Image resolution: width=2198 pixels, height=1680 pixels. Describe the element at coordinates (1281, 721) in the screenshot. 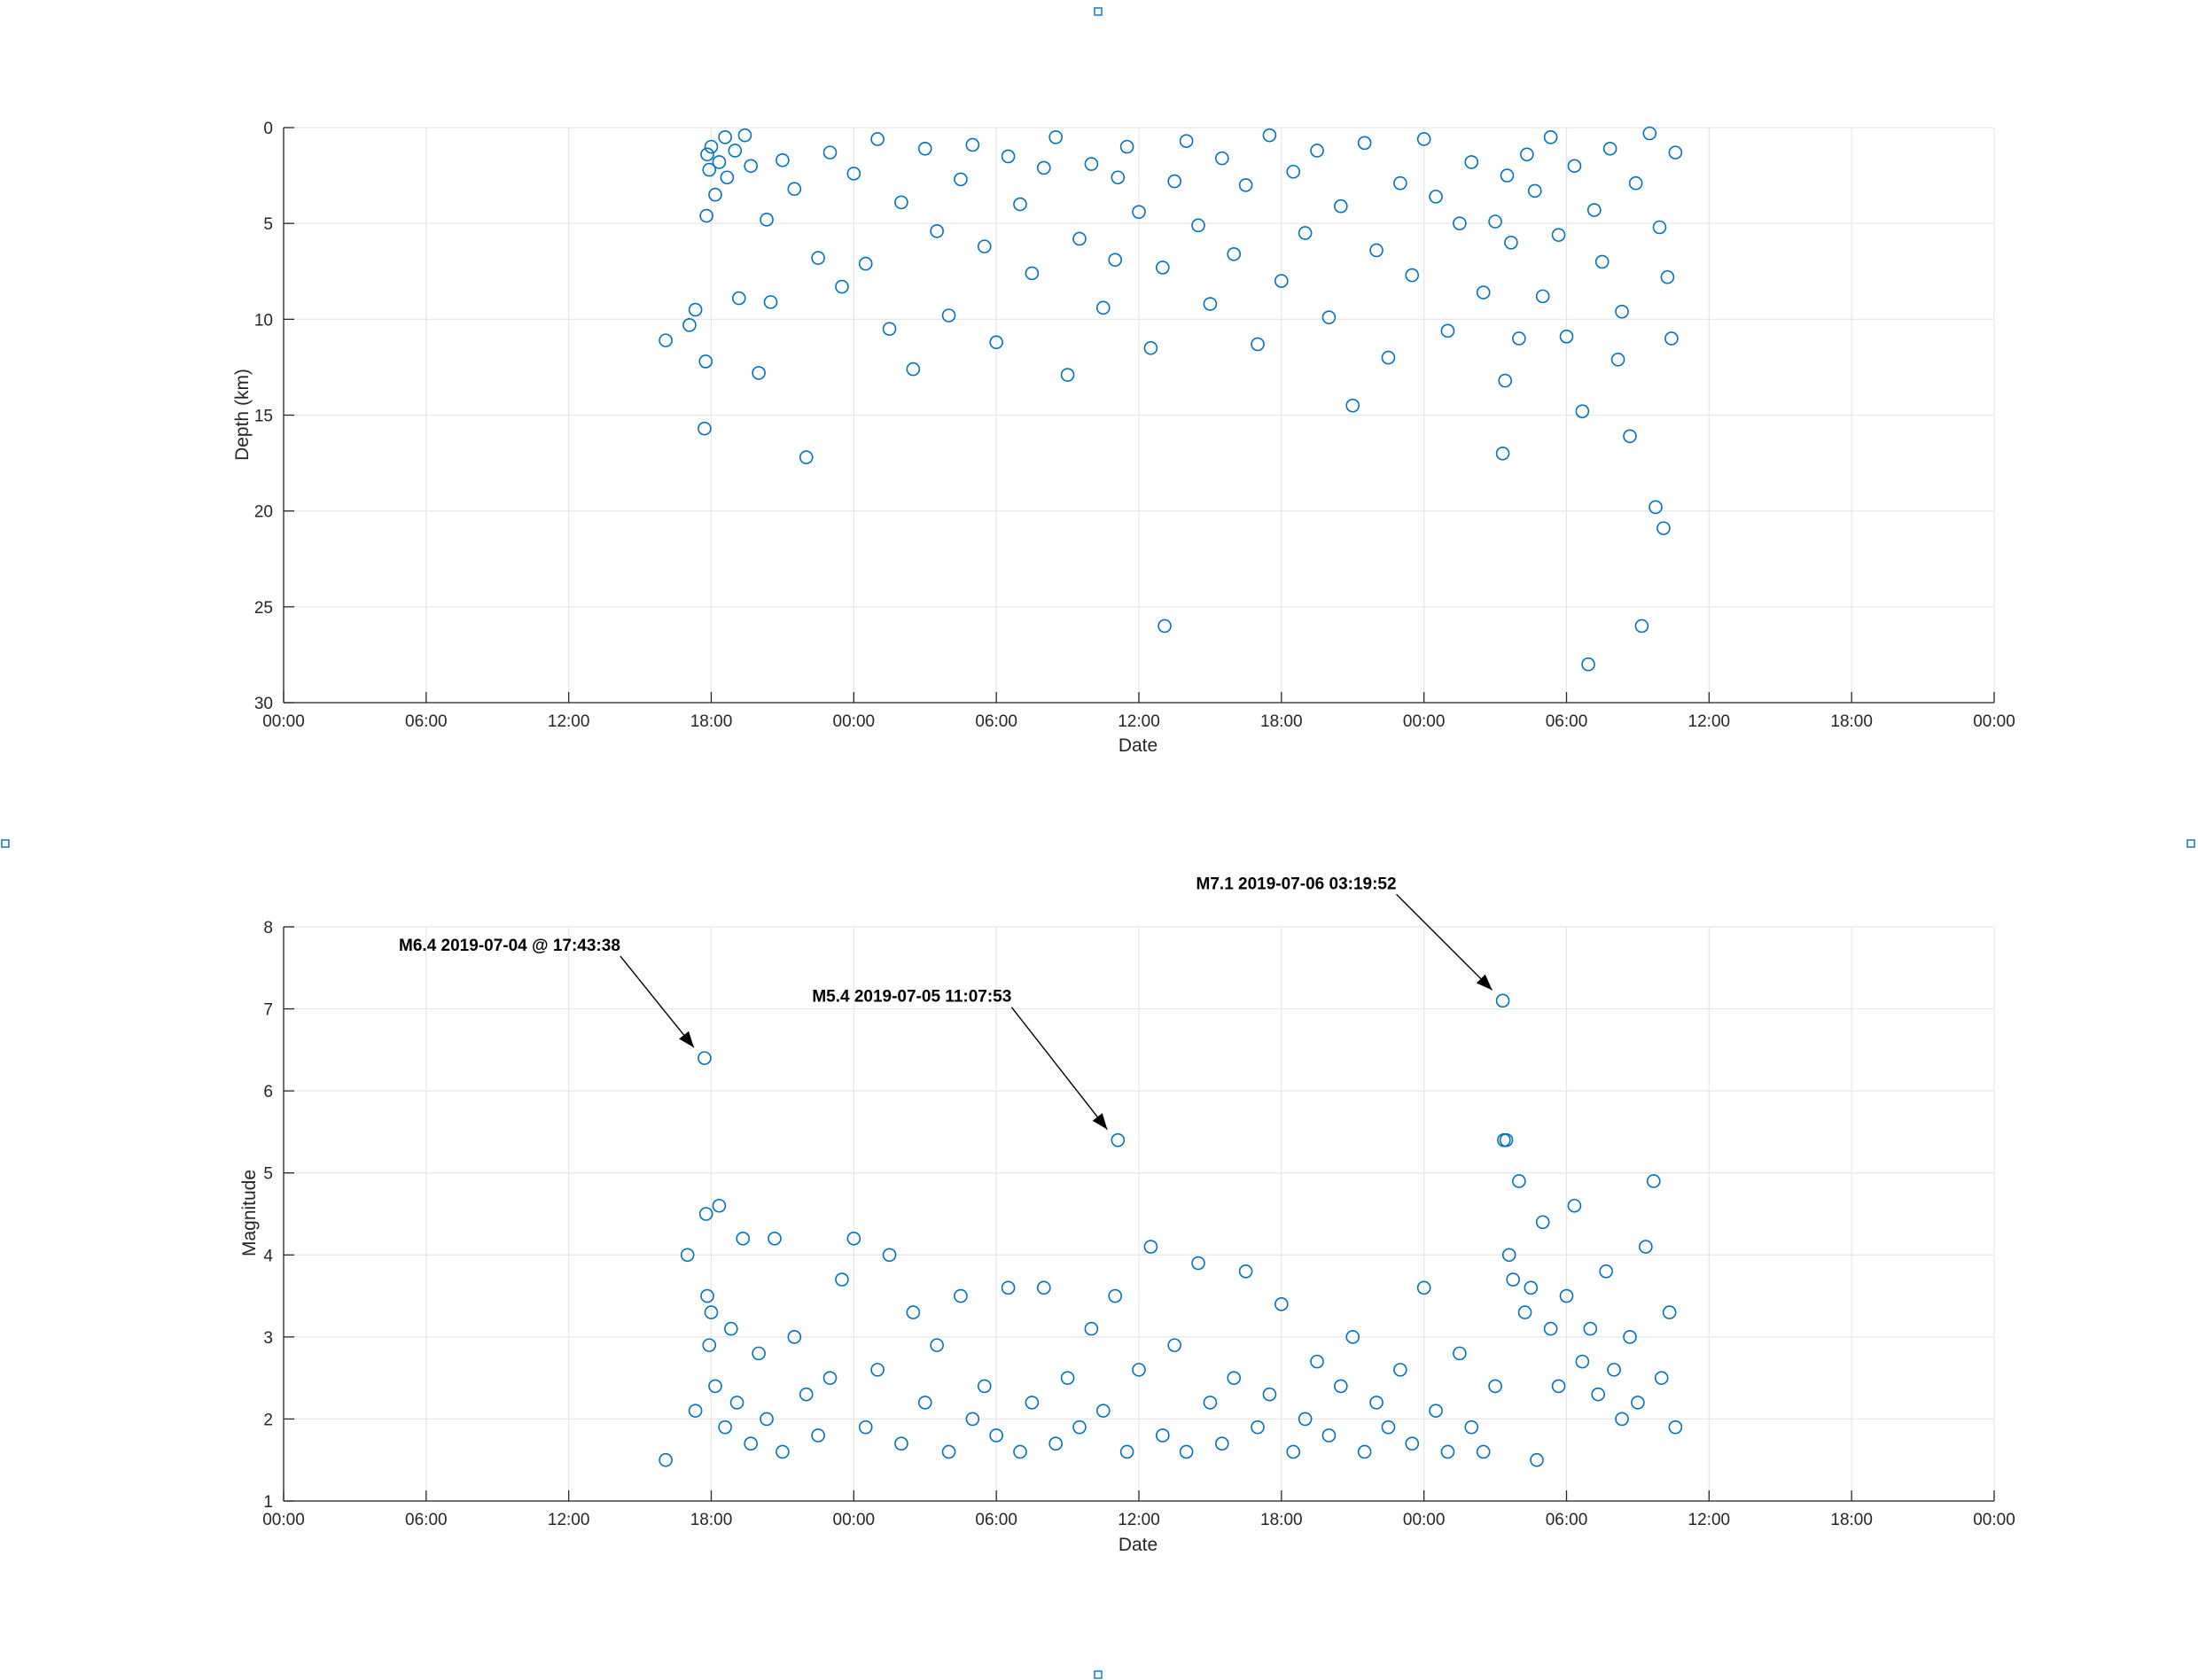

I see `x-tick-label: 18:00` at that location.